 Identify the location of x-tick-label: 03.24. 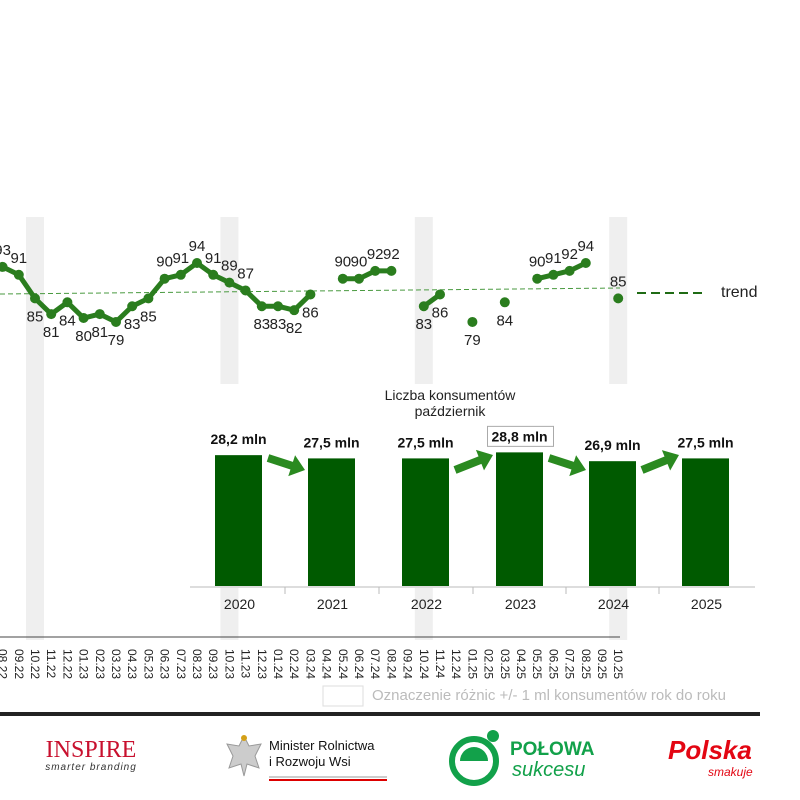
(310, 664).